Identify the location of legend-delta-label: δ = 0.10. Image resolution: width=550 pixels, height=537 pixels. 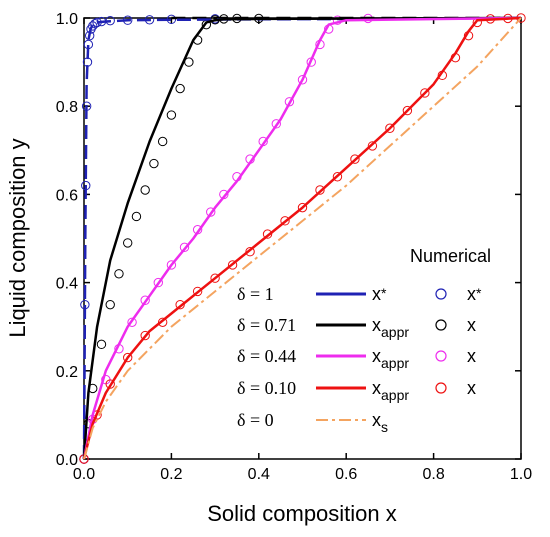
(266, 388).